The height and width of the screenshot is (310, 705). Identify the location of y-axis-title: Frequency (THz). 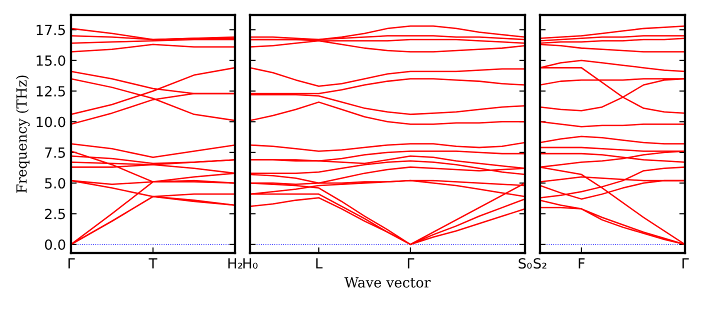
(23, 134).